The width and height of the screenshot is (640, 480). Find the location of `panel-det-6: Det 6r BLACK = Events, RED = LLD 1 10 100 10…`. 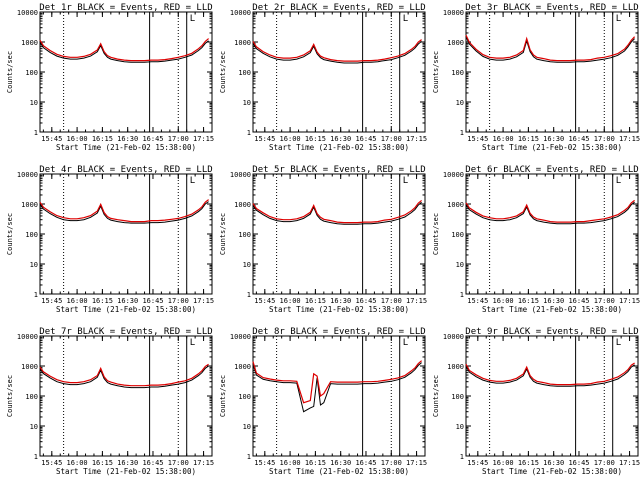

panel-det-6: Det 6r BLACK = Events, RED = LLD 1 10 100 10… is located at coordinates (536, 239).